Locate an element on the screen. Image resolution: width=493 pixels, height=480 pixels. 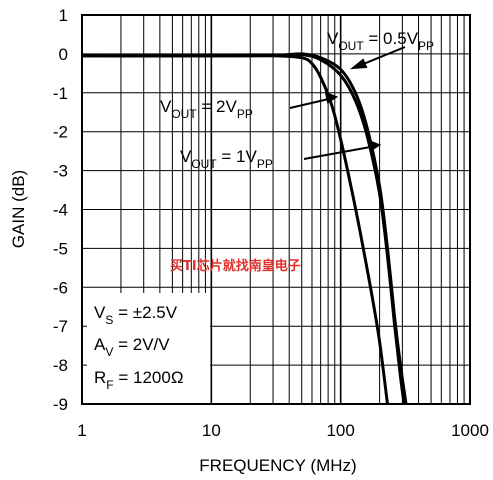
y-tick-label: 0 is located at coordinates (63, 54).